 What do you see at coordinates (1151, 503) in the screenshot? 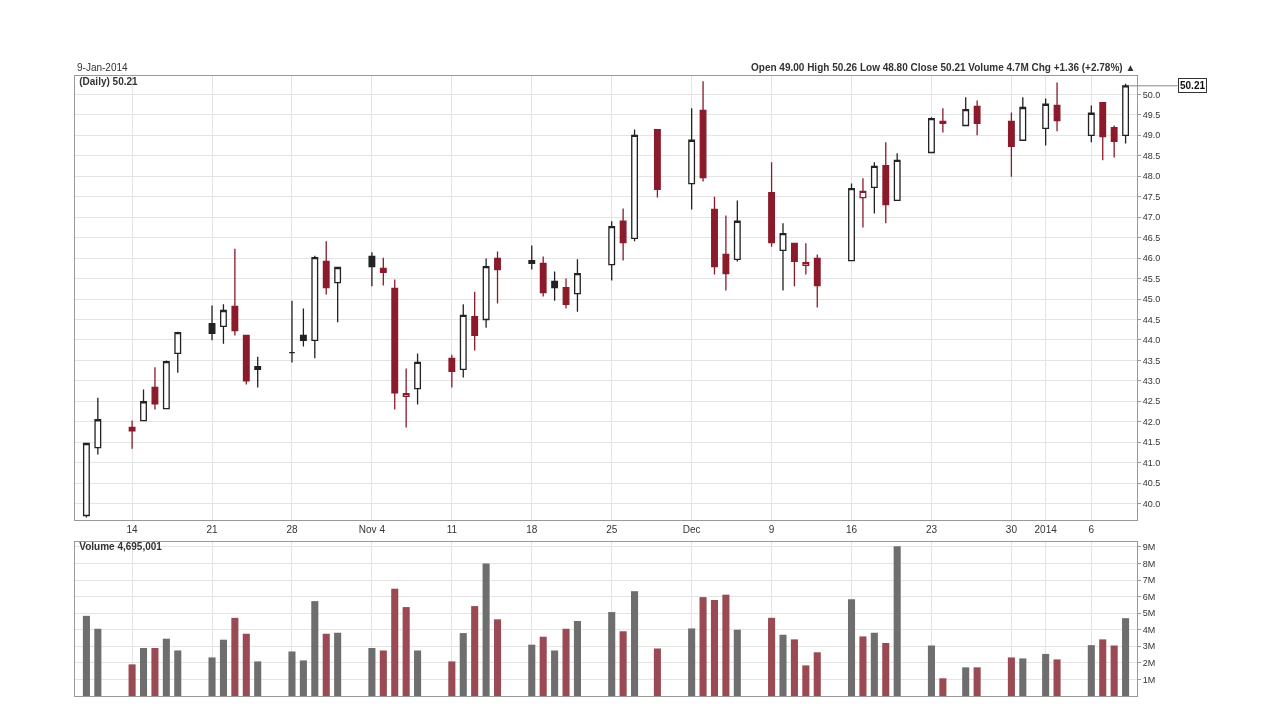
I see `y-tick-label: 40.0` at bounding box center [1151, 503].